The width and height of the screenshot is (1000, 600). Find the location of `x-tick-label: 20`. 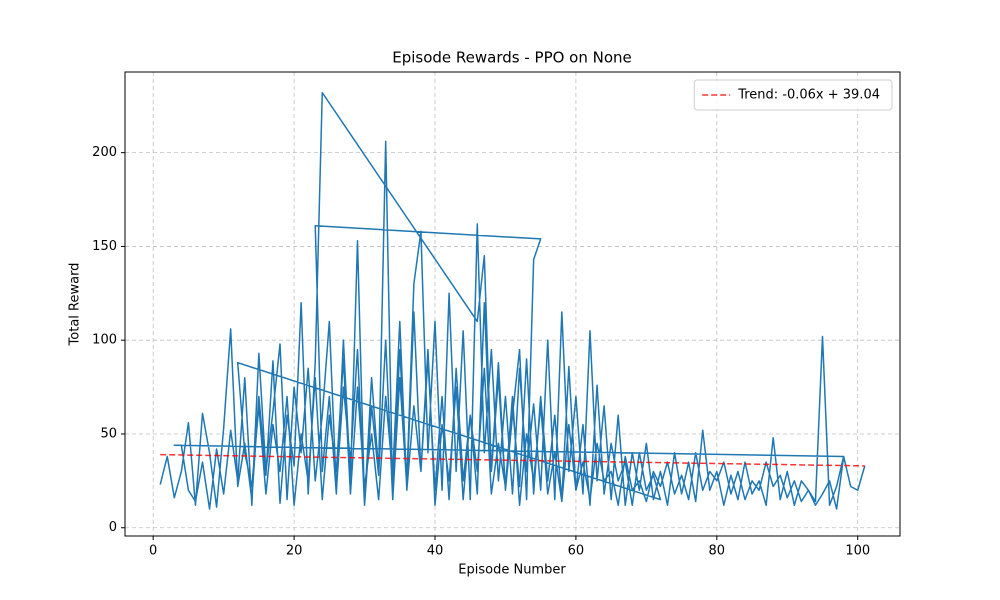

x-tick-label: 20 is located at coordinates (294, 551).